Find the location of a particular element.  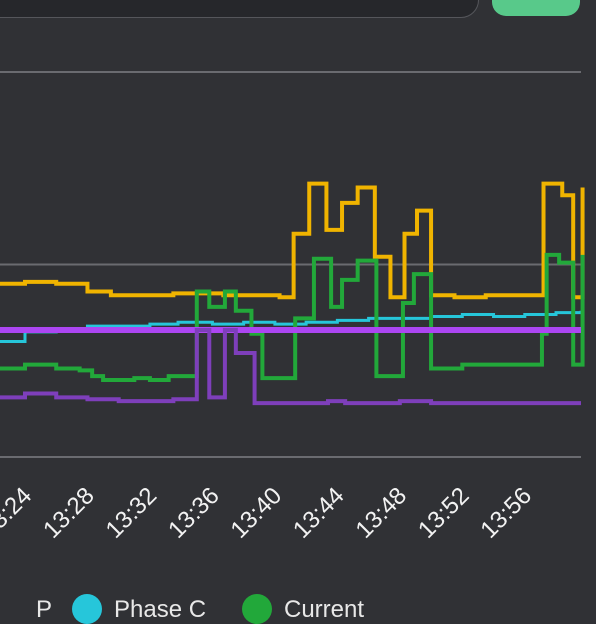

x-tick-label: 13:44 is located at coordinates (319, 513).